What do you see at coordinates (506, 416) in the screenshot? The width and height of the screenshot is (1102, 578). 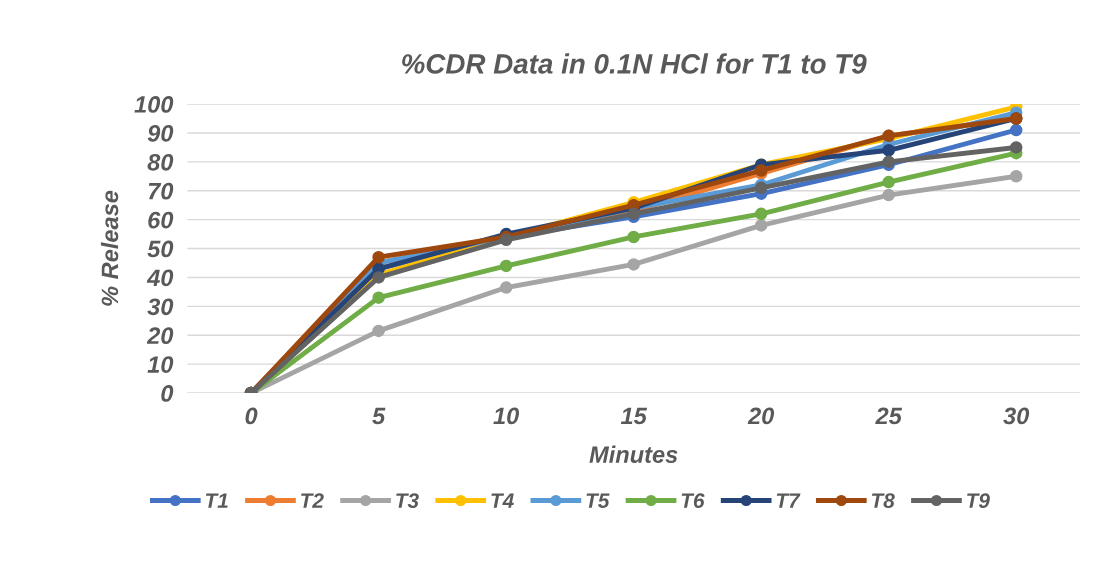 I see `x-tick-label: 10` at bounding box center [506, 416].